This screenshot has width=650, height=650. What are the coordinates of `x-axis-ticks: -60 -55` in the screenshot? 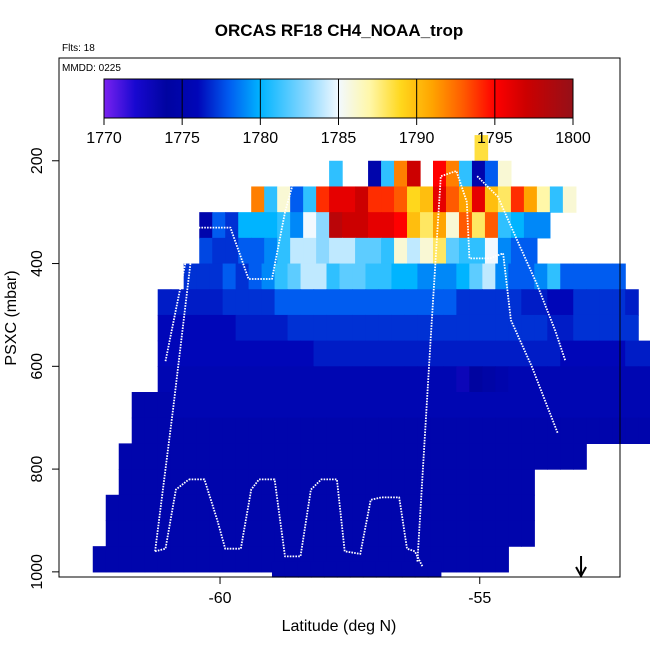 It's located at (349, 592).